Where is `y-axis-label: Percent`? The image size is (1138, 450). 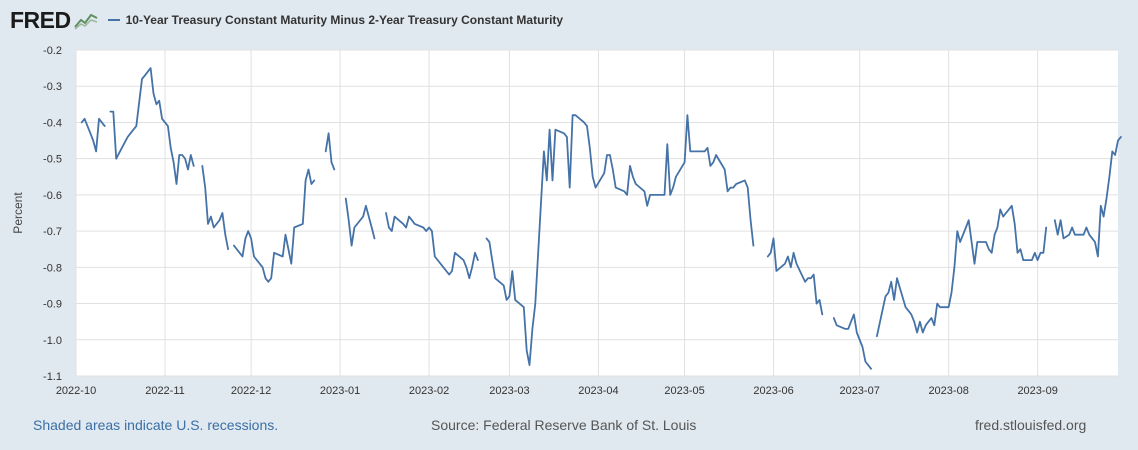
y-axis-label: Percent is located at coordinates (18, 213).